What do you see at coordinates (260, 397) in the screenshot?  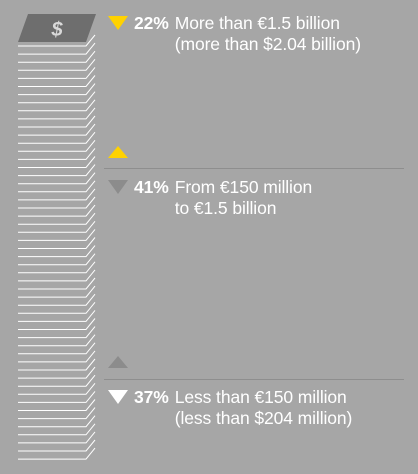 I see `tier-small-label-line1: Less than €150 million` at bounding box center [260, 397].